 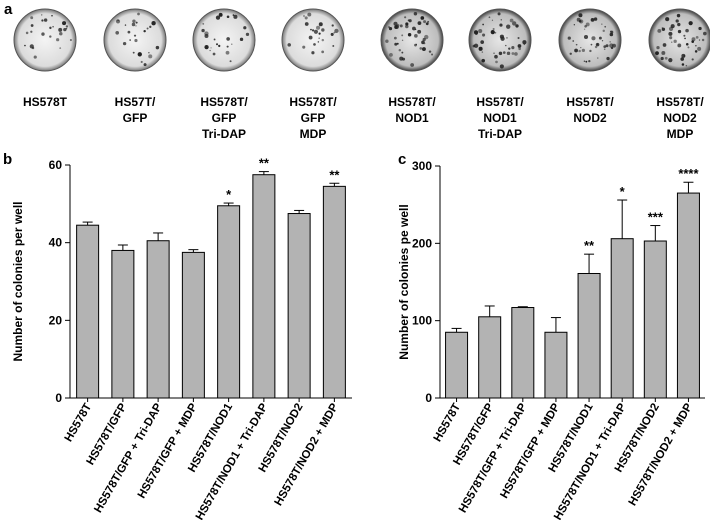 I want to click on well-label: GFP, so click(x=313, y=118).